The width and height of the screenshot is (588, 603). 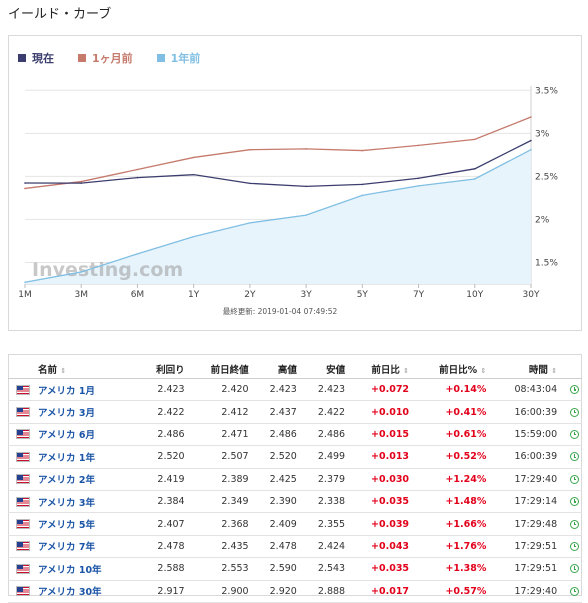 I want to click on cell-change-pct: +0.57%, so click(x=451, y=591).